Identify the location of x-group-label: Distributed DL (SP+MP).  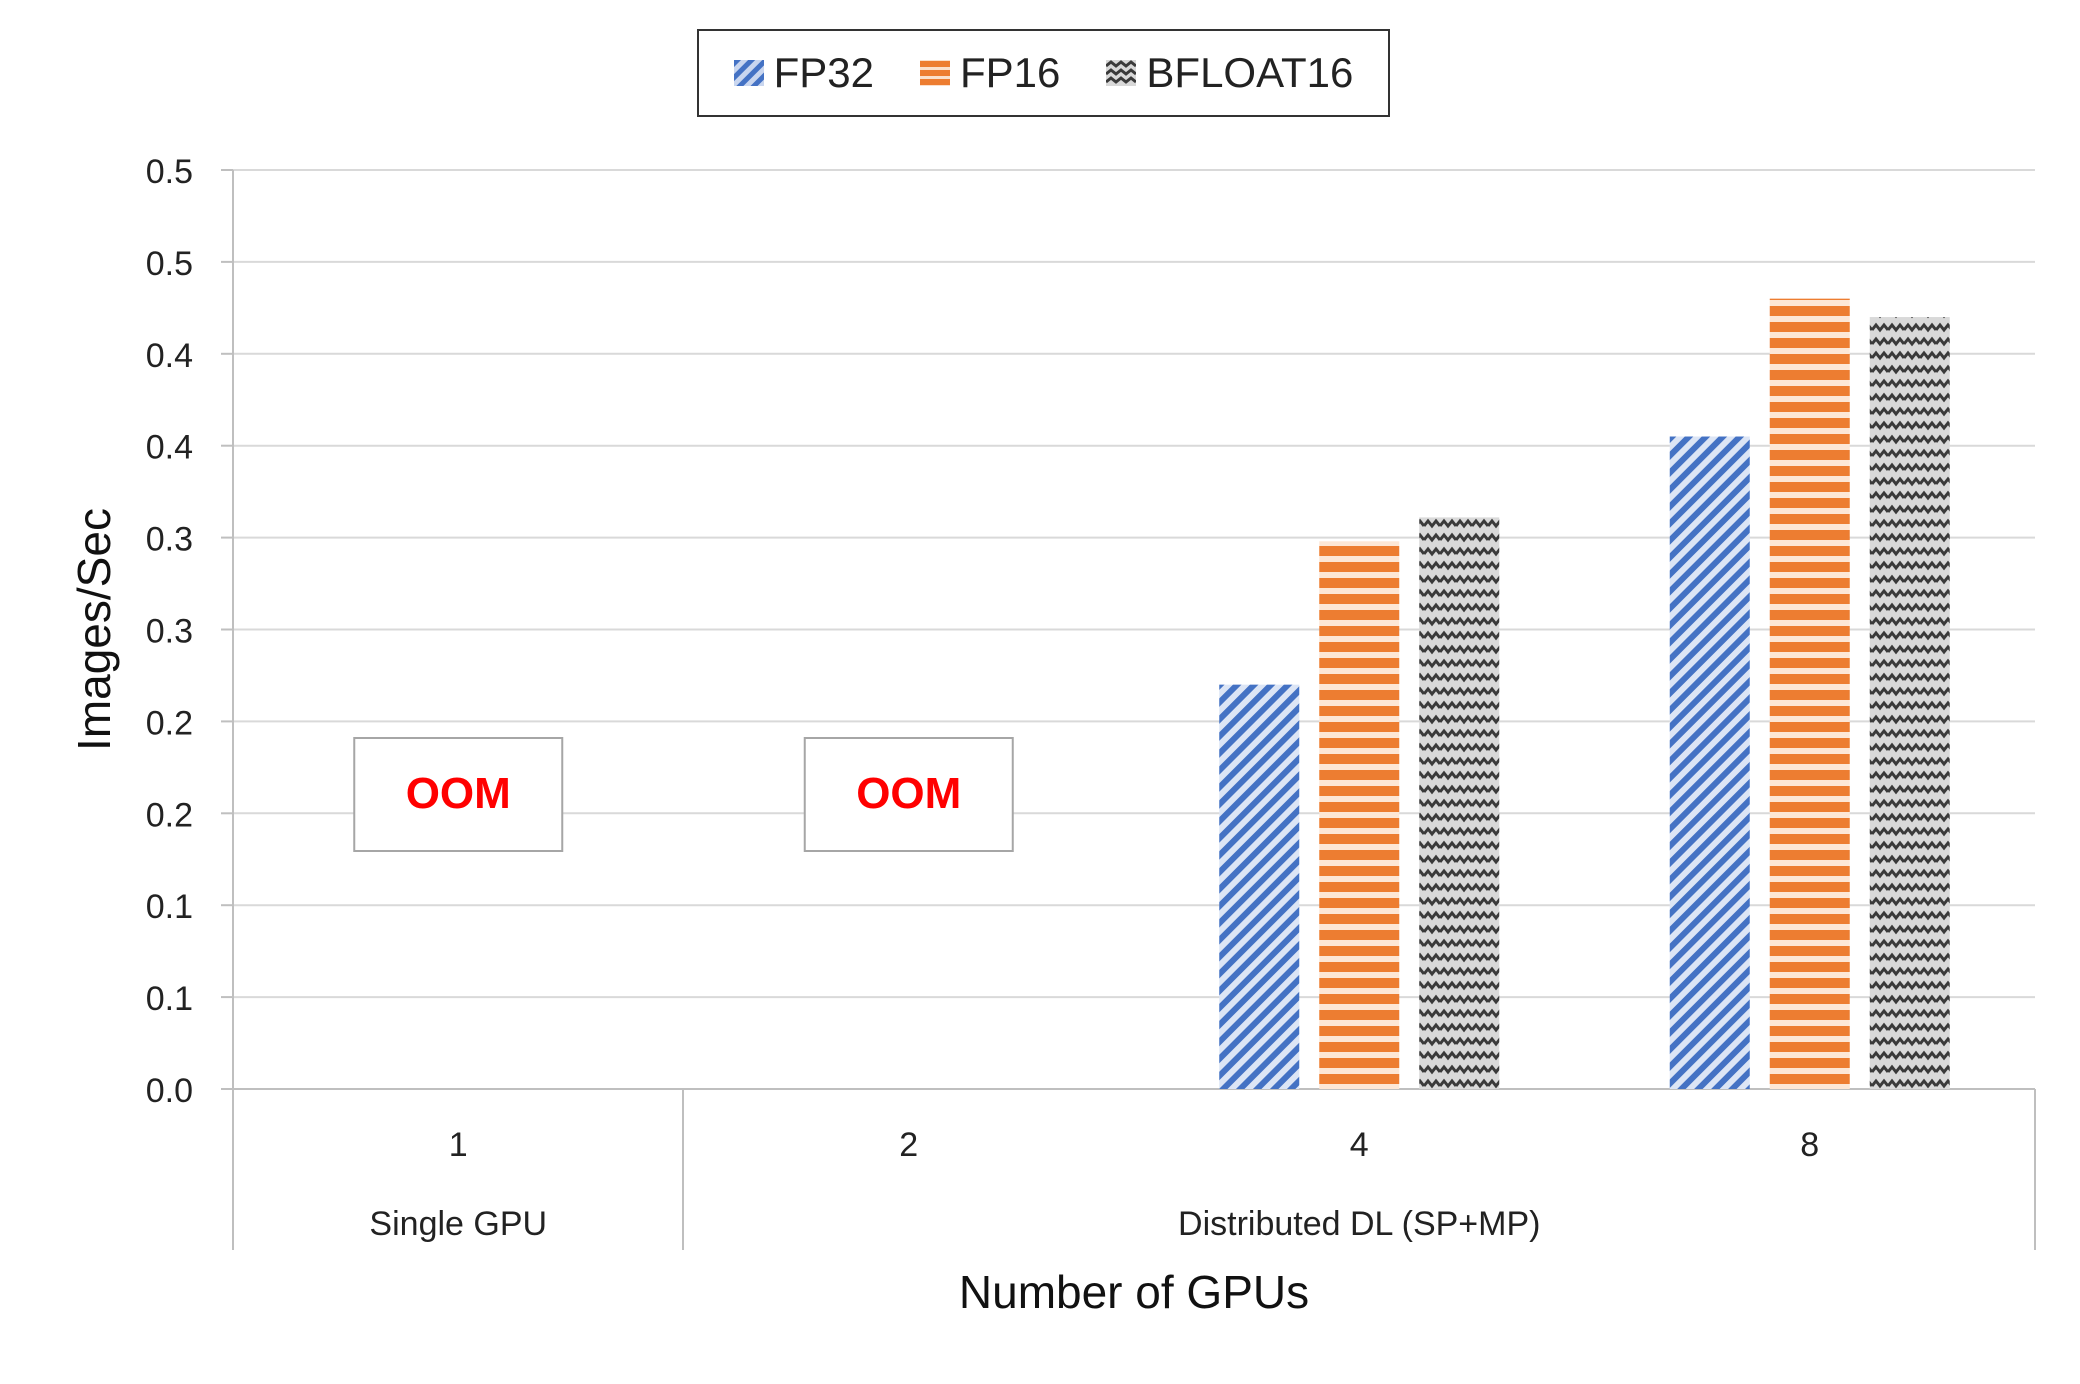
(1359, 1224).